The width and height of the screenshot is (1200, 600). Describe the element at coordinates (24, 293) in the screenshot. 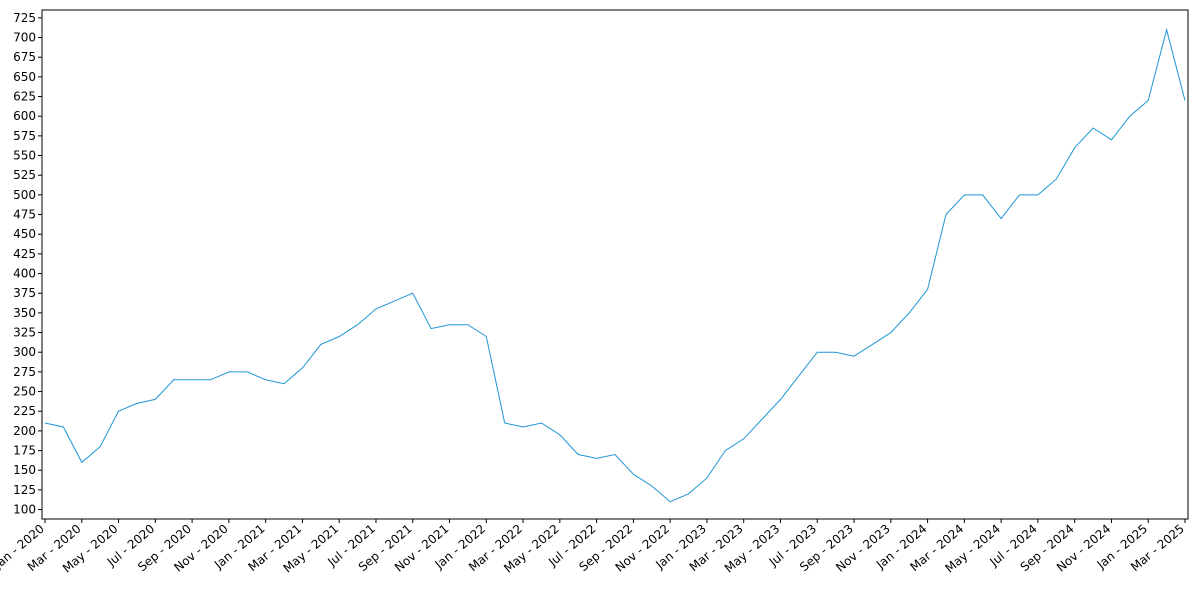

I see `y-tick-label: 375` at that location.